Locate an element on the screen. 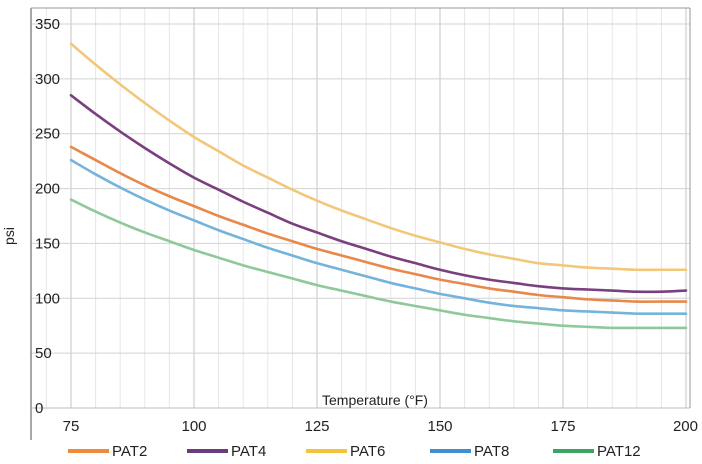 The image size is (702, 464). y-tick-label: 300 is located at coordinates (47, 79).